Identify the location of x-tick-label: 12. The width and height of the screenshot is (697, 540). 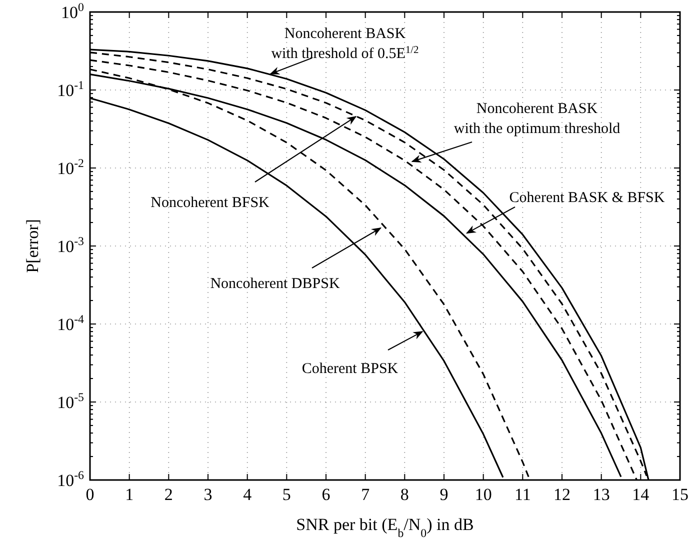
(562, 494).